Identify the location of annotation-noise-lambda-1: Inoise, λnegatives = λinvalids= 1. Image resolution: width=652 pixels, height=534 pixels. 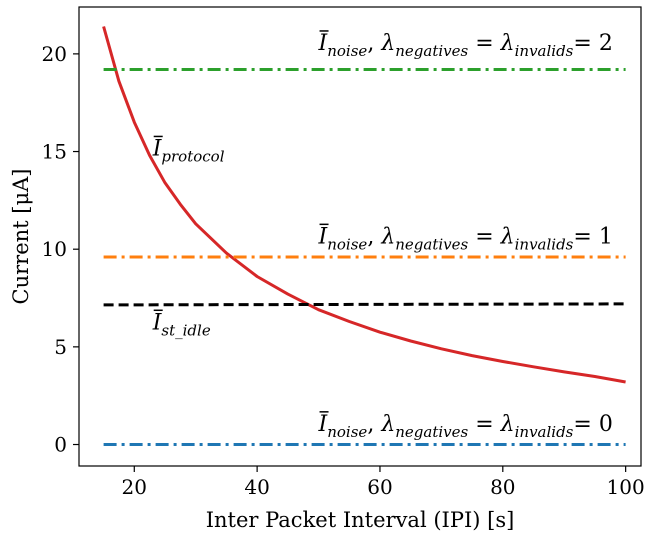
(465, 238).